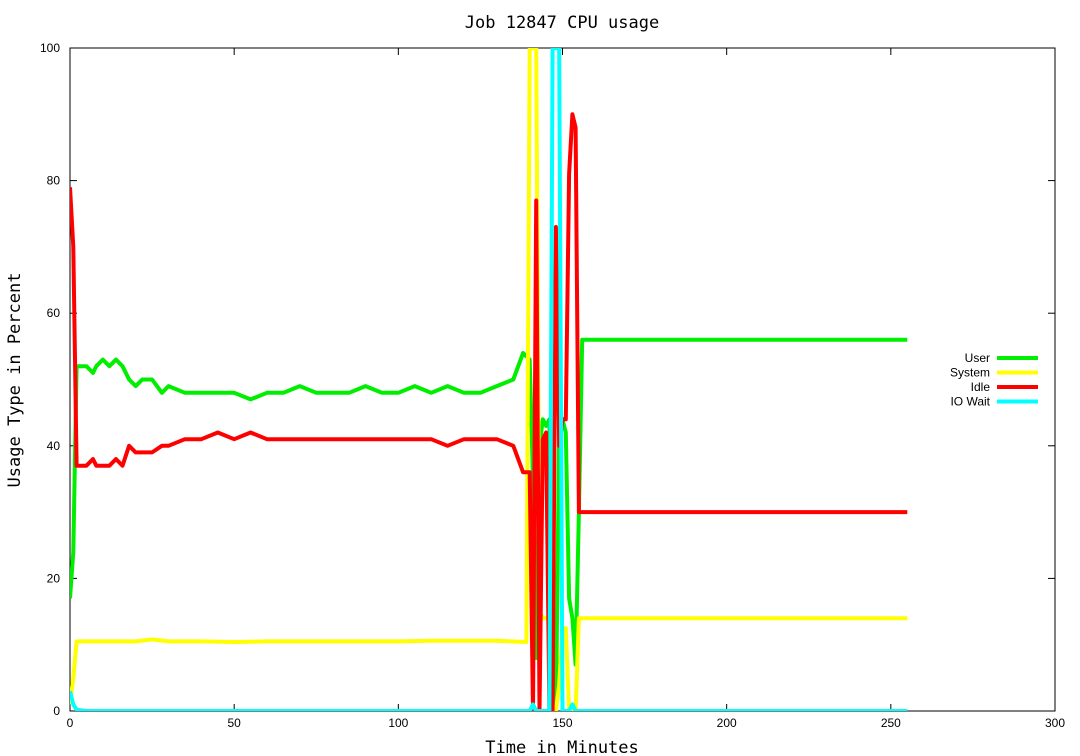 Image resolution: width=1080 pixels, height=756 pixels. I want to click on y-tick-label: 40, so click(54, 446).